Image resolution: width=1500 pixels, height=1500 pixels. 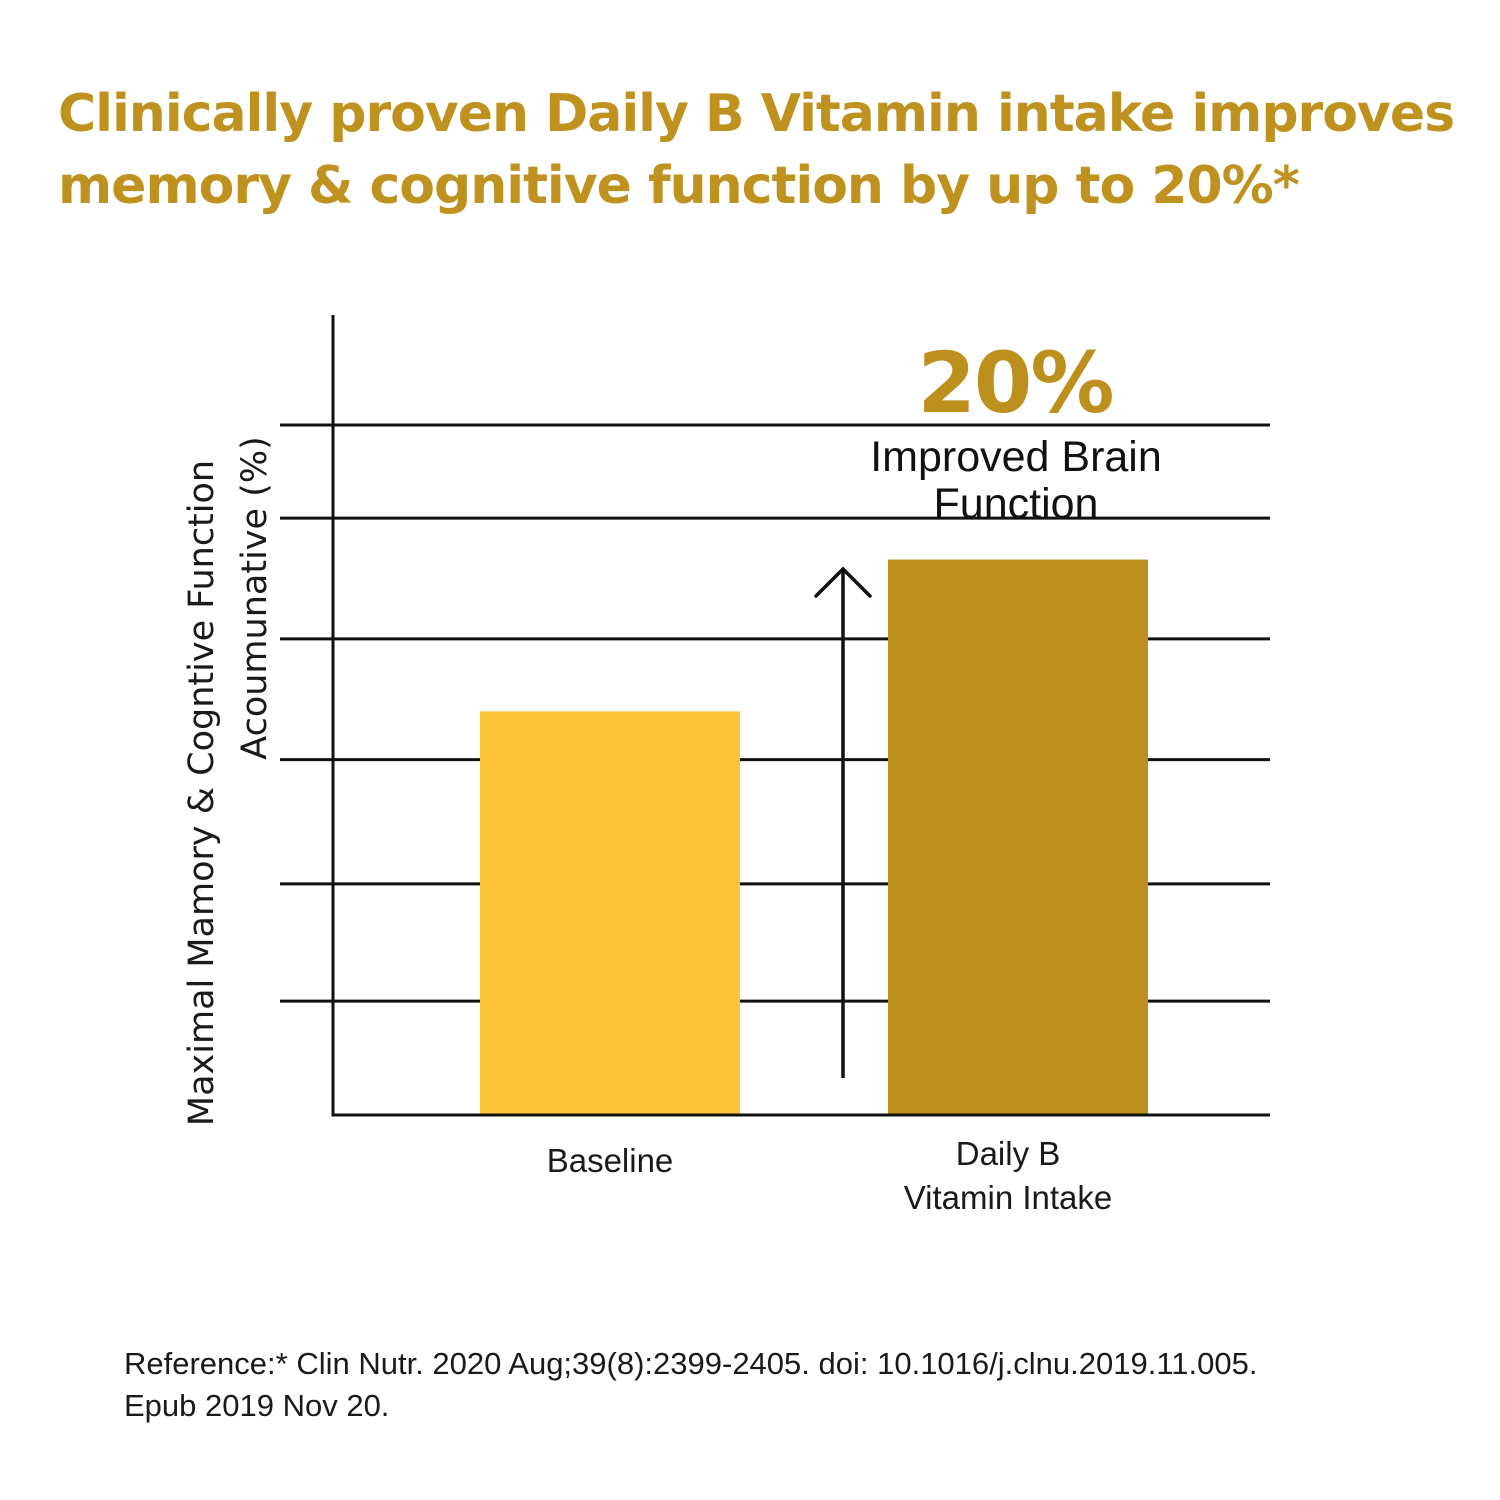 I want to click on reference-line-2: Epub 2019 Nov 20., so click(x=257, y=1405).